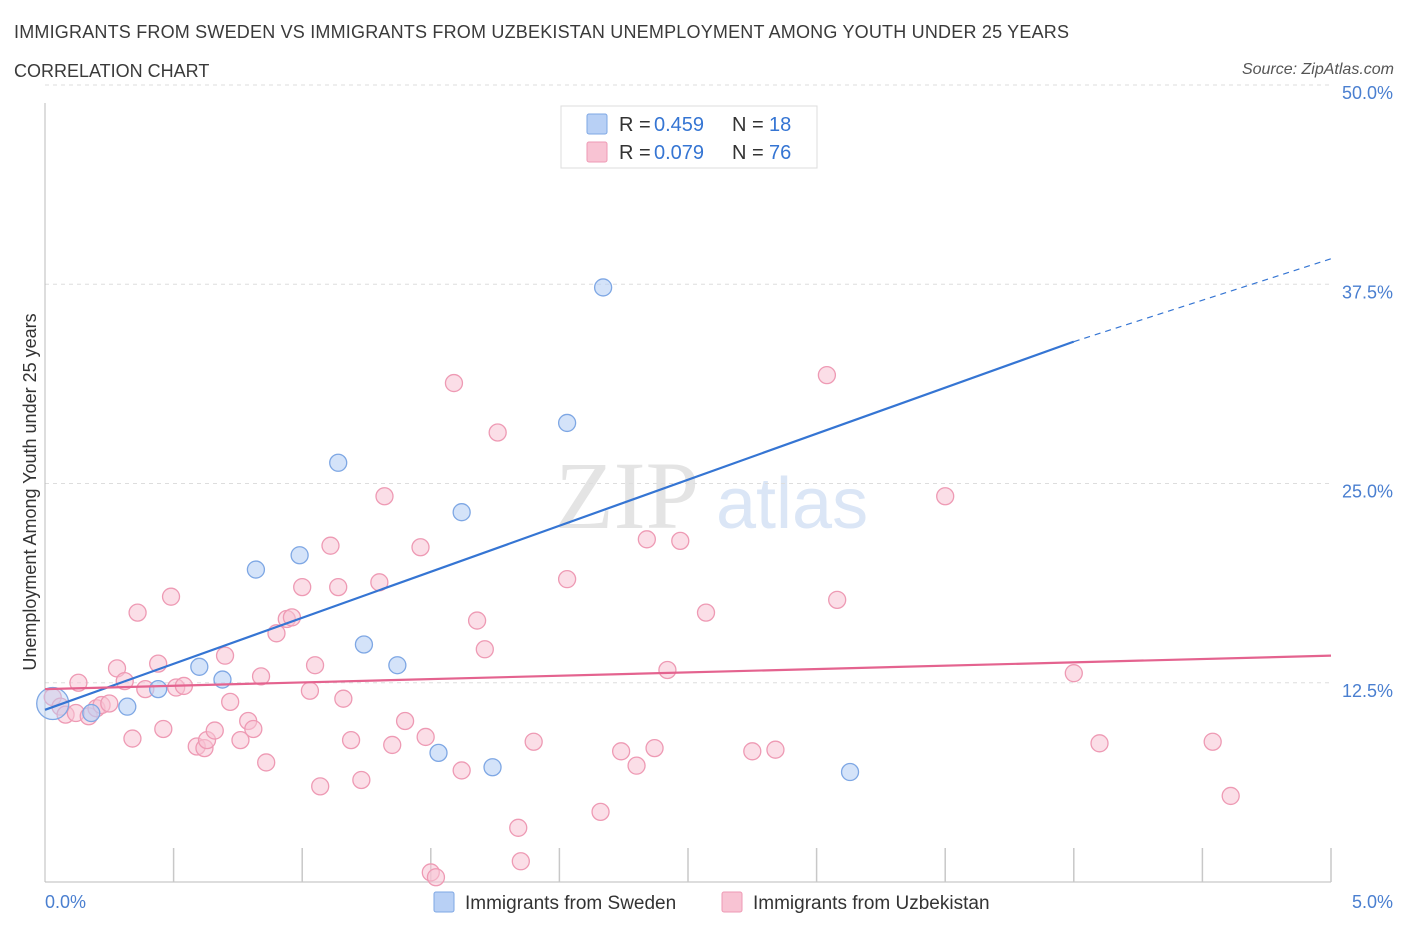  I want to click on x-ticks, so click(752, 865).